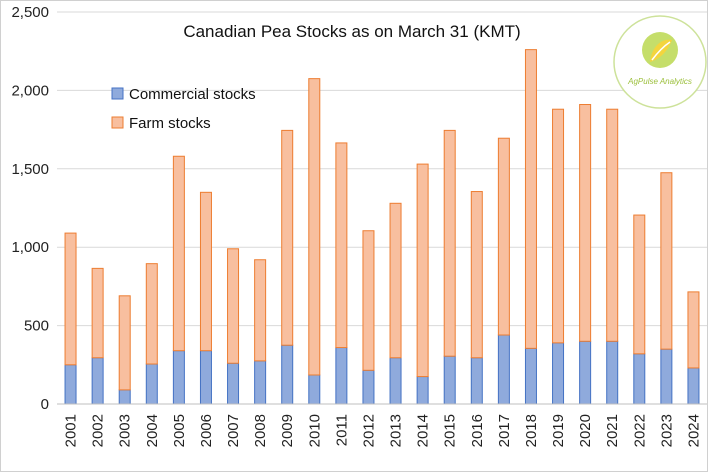 This screenshot has height=473, width=709. What do you see at coordinates (531, 430) in the screenshot?
I see `x-tick-label: 2018` at bounding box center [531, 430].